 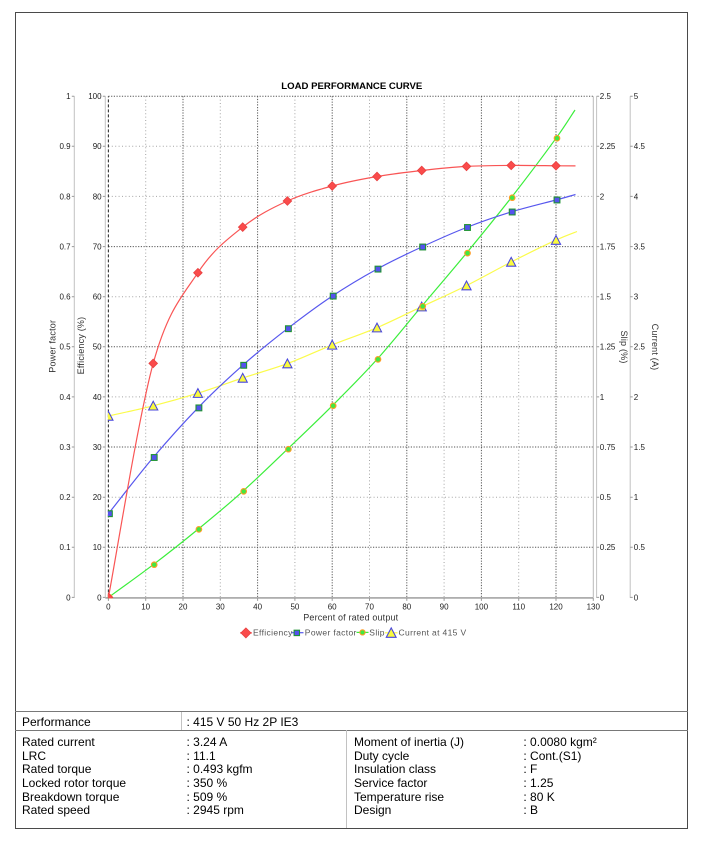 I want to click on svg-text: 4, so click(x=636, y=196).